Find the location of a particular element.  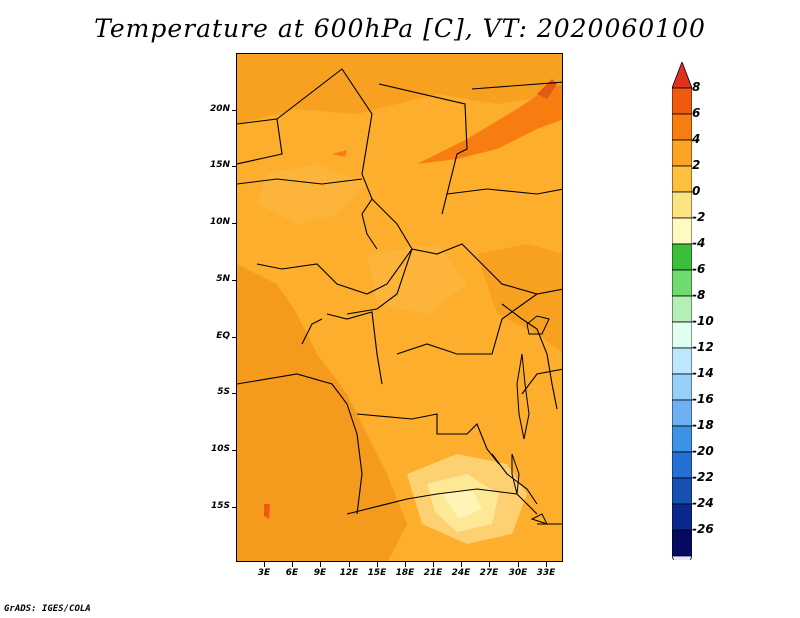

colorbar-label: -20 is located at coordinates (703, 451).